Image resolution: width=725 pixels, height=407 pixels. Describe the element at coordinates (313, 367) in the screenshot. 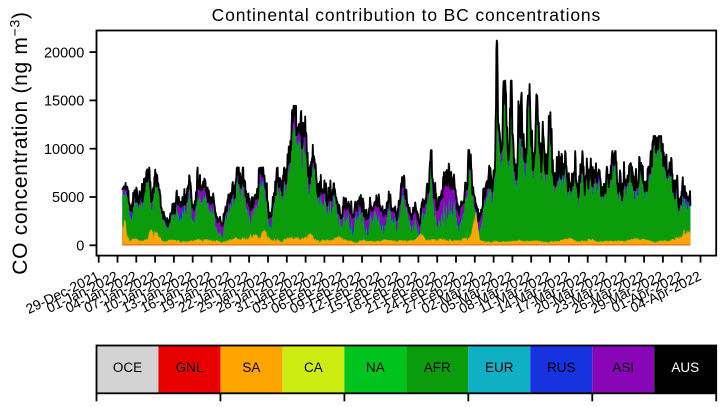

I see `svg-text: CA` at that location.